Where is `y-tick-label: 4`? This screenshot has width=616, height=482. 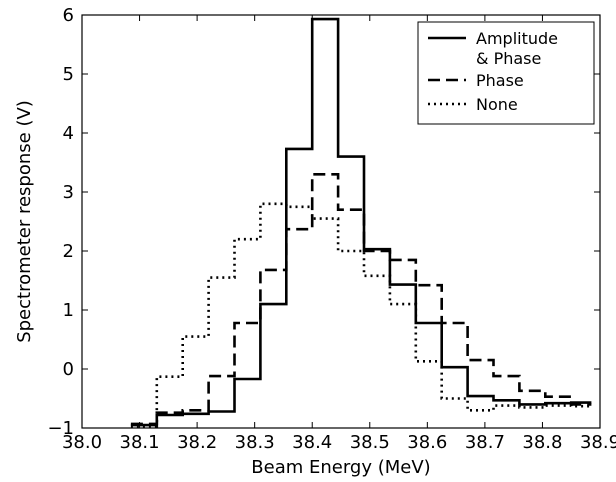 y-tick-label: 4 is located at coordinates (68, 133).